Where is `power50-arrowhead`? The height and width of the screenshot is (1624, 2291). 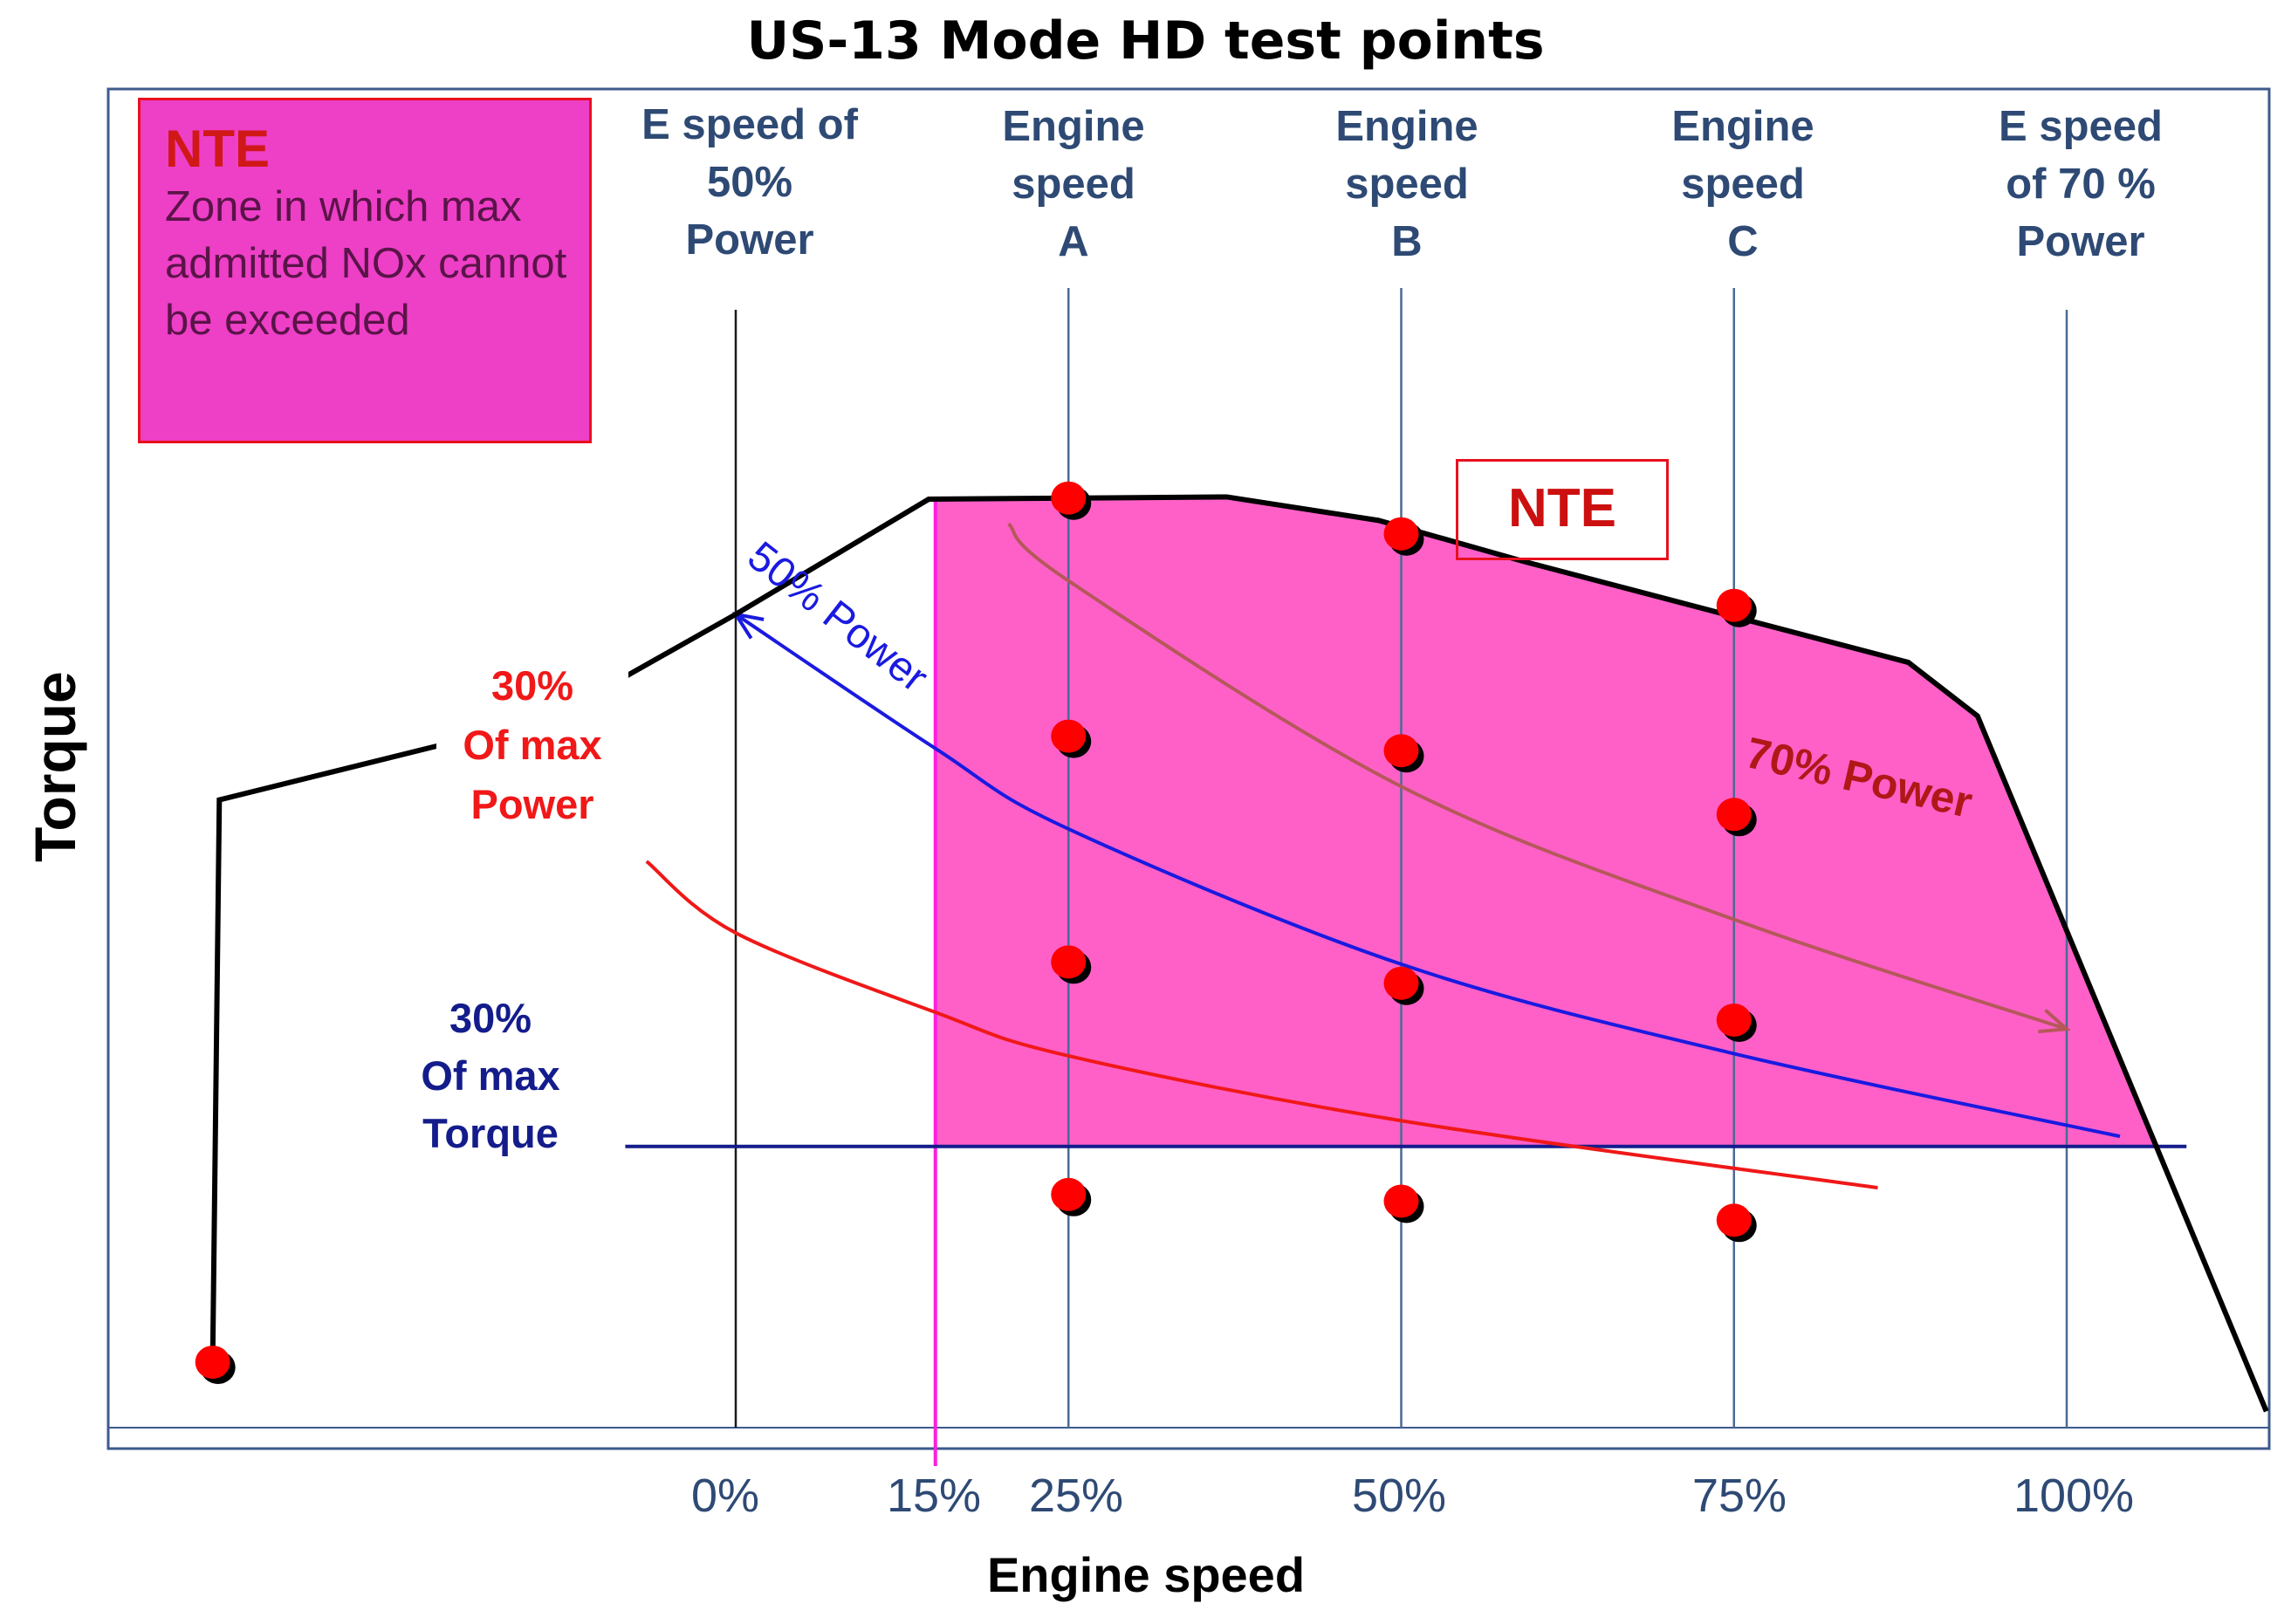 power50-arrowhead is located at coordinates (748, 626).